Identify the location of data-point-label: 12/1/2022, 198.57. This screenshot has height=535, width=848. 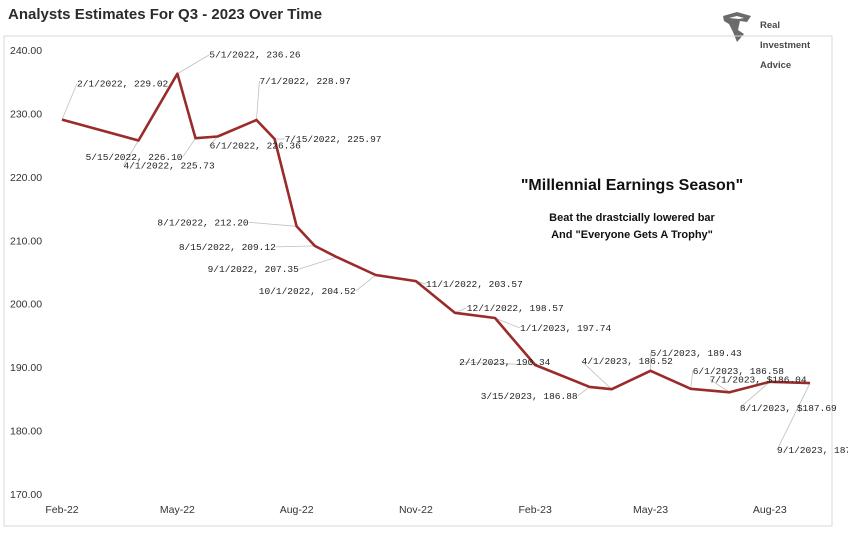
(515, 308).